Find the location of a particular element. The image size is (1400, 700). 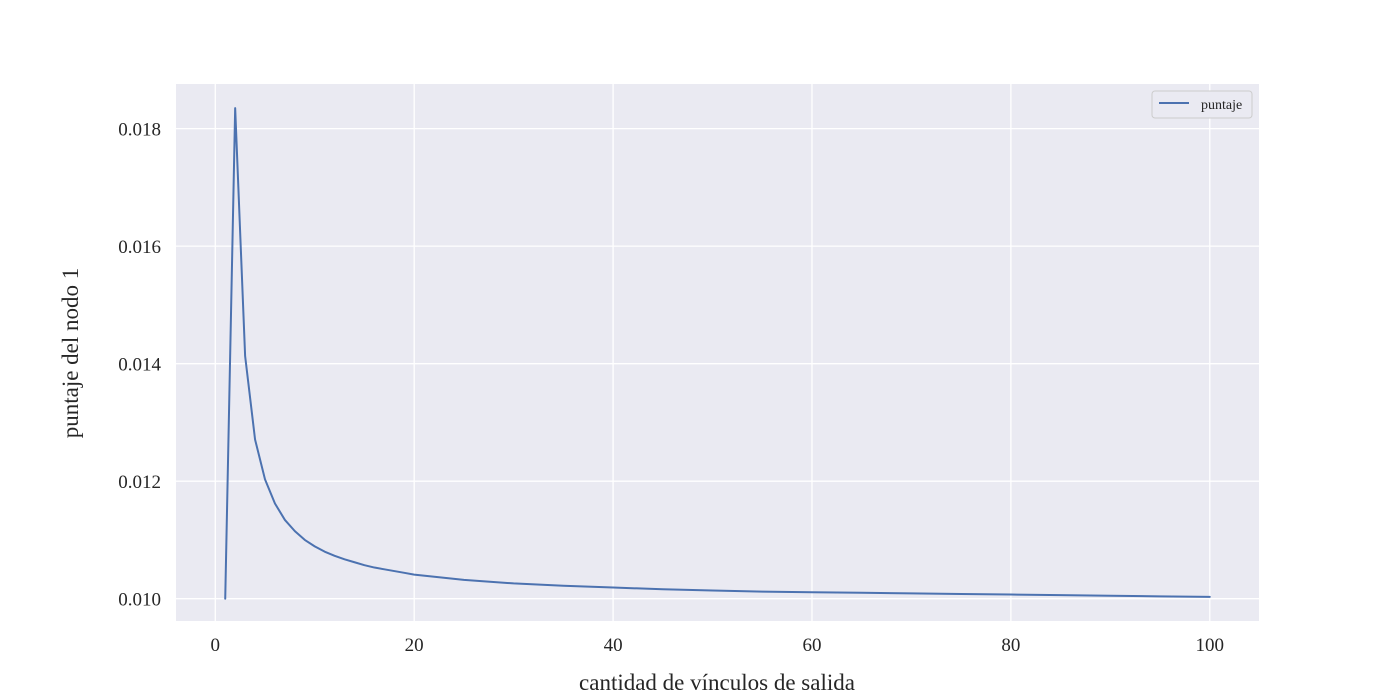

legend-label: puntaje is located at coordinates (1221, 105).